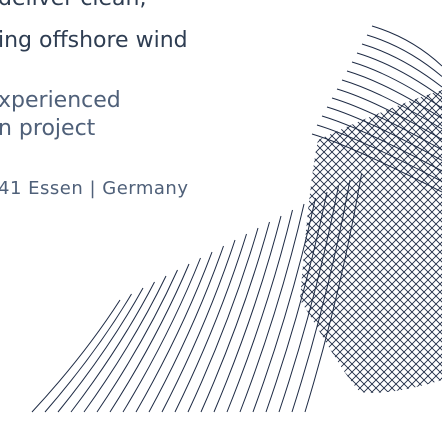 The width and height of the screenshot is (442, 423). I want to click on text-line: deliver clean,, so click(73, 5).